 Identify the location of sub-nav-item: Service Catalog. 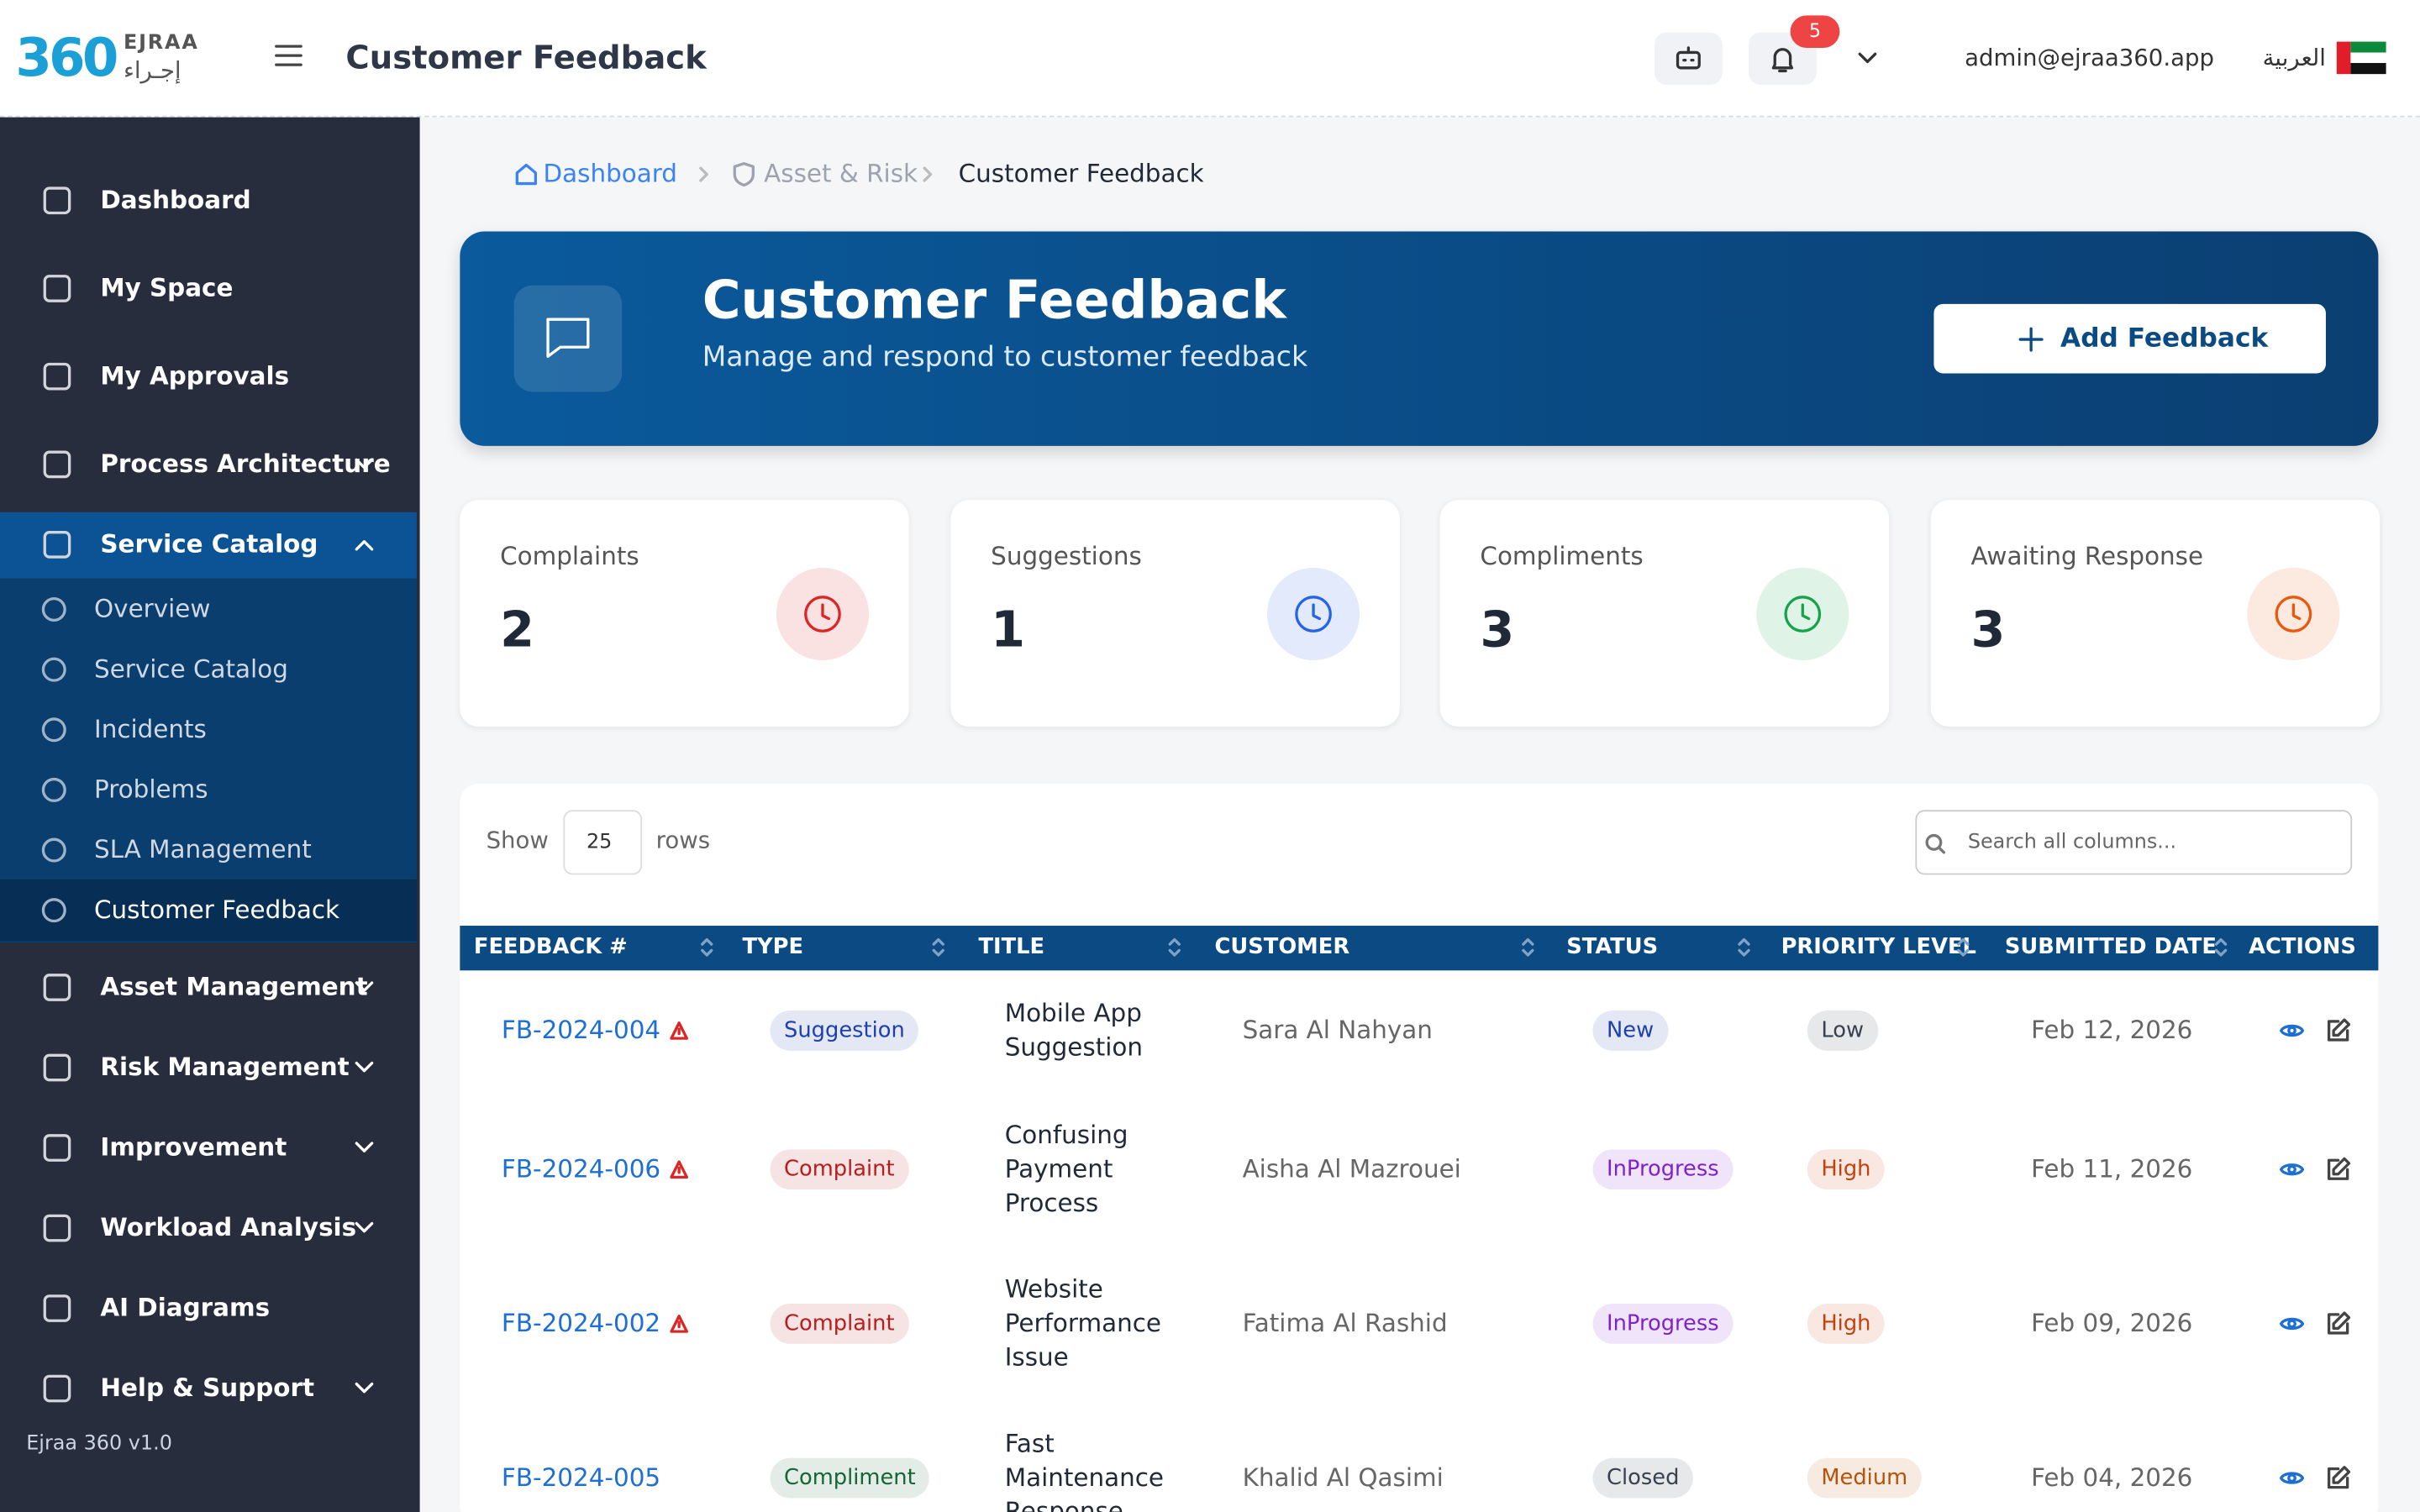
(191, 669).